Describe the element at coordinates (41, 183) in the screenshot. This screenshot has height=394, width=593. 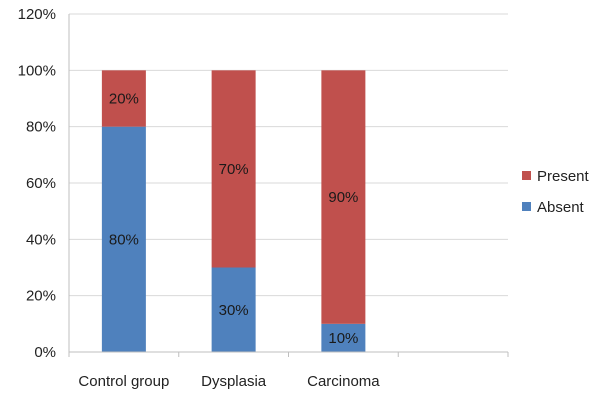
I see `y-tick-label: 60%` at that location.